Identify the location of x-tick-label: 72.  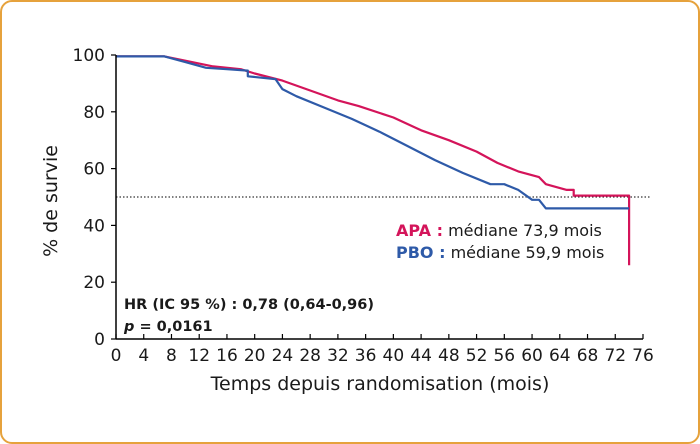
(615, 356).